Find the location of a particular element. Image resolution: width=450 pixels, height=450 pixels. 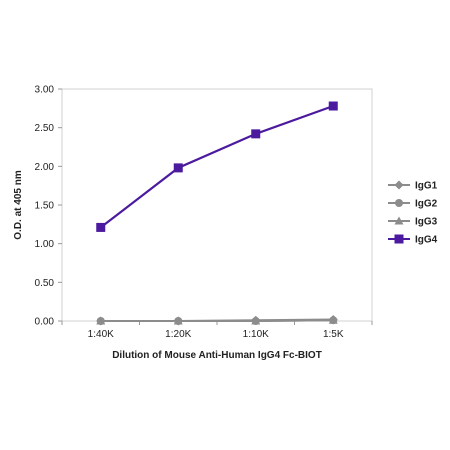

legend-item-igg4: IgG4 is located at coordinates (413, 240).